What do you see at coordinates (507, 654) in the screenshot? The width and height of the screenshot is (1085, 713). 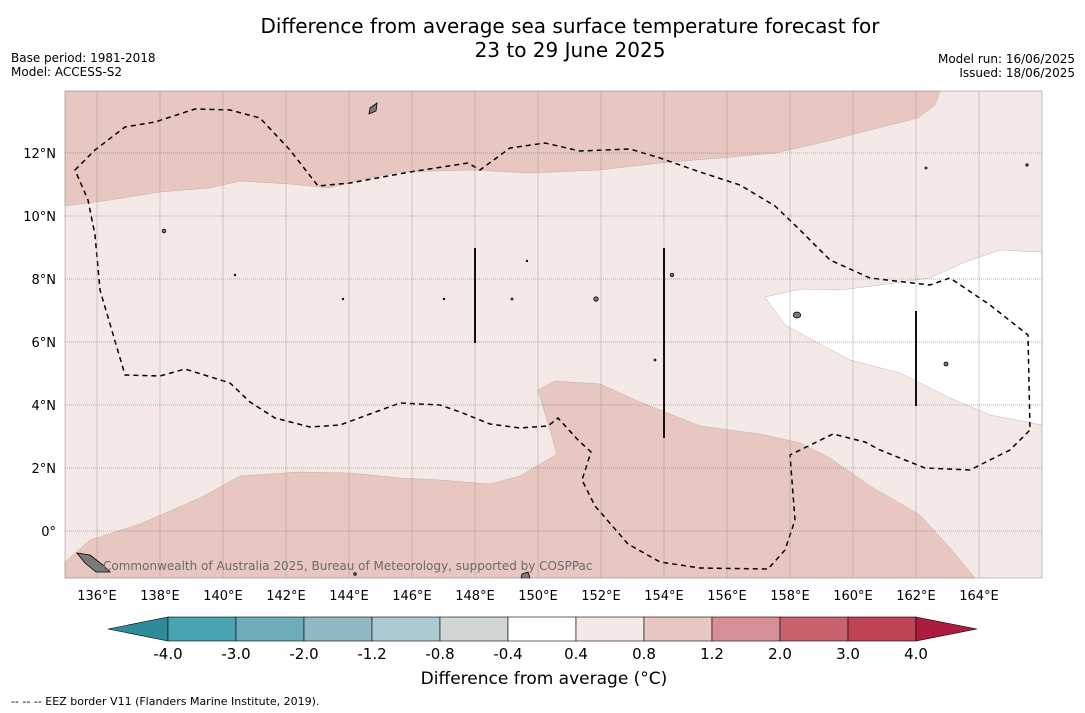 I see `colorbar-tick-label: -0.4` at bounding box center [507, 654].